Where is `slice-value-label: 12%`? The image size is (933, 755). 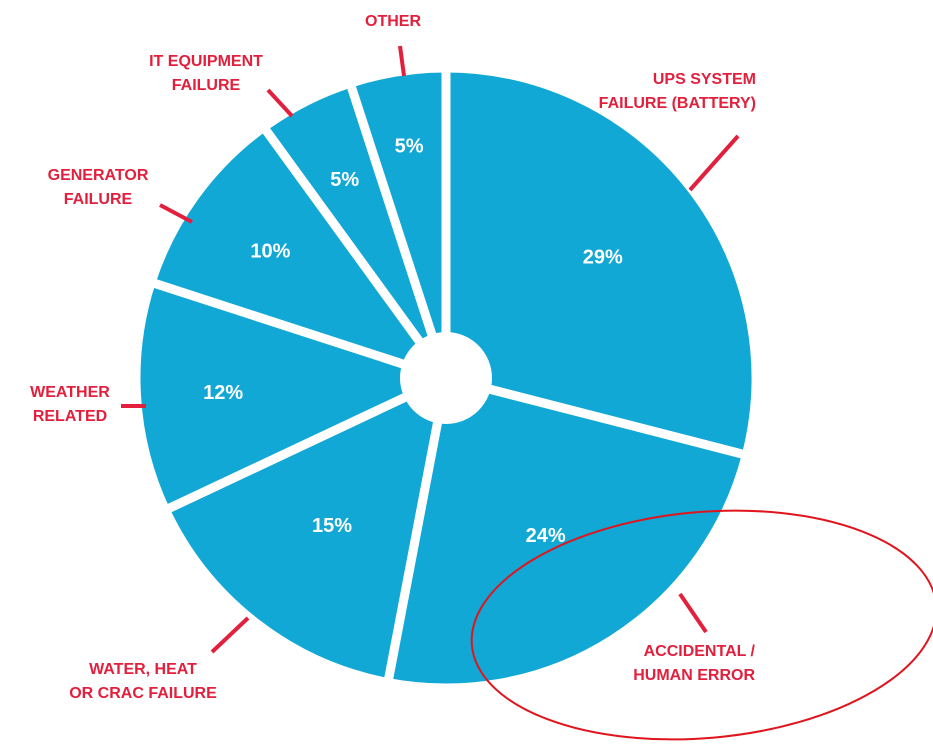
slice-value-label: 12% is located at coordinates (223, 393).